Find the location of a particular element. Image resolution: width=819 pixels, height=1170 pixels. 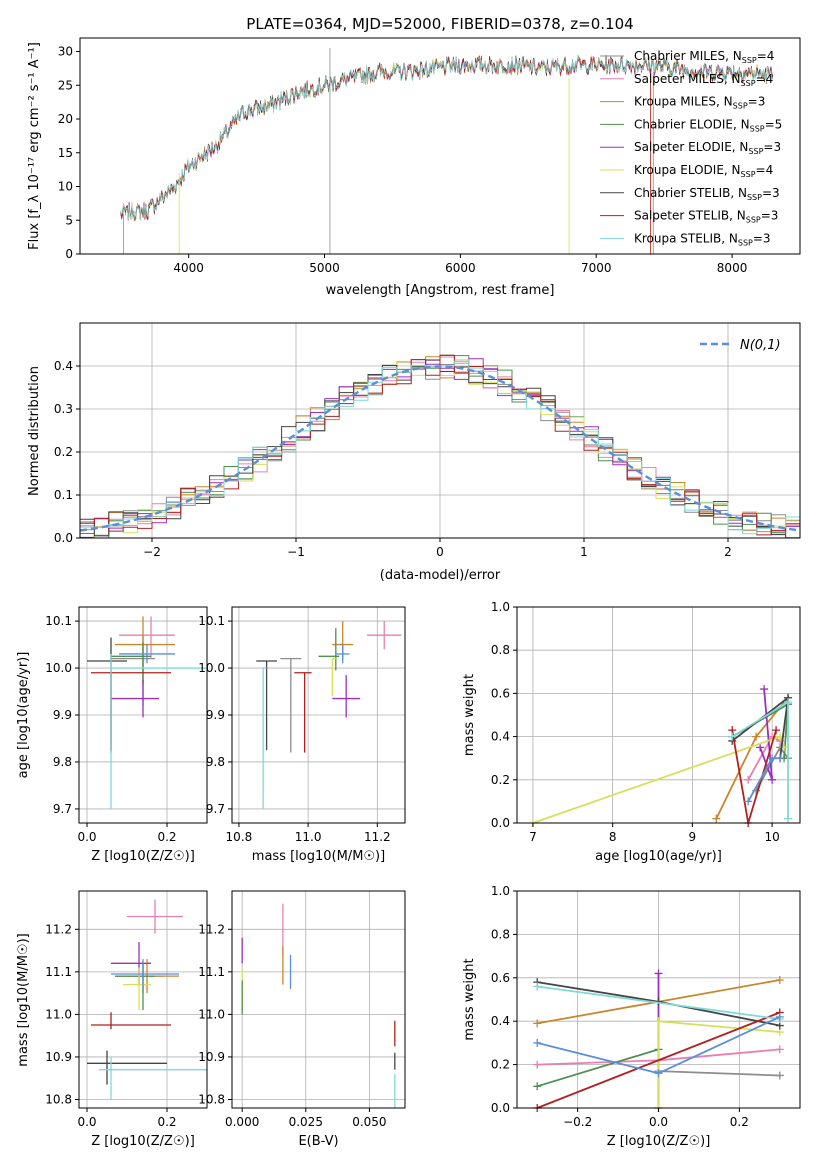

x-tick-label: −0.2 is located at coordinates (577, 1122).